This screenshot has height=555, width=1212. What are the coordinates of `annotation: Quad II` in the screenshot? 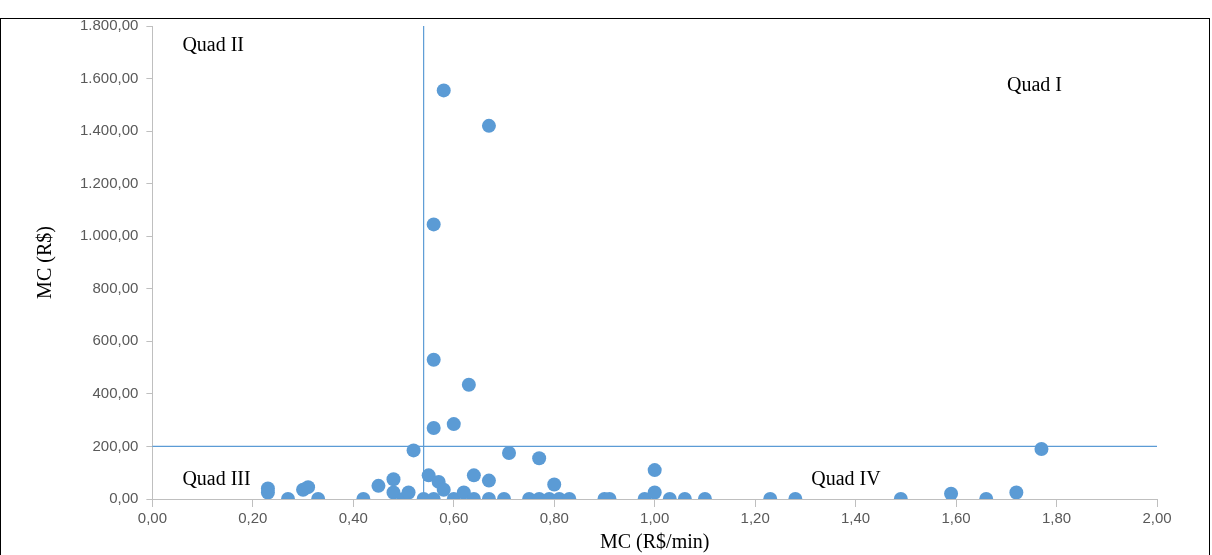 It's located at (213, 44).